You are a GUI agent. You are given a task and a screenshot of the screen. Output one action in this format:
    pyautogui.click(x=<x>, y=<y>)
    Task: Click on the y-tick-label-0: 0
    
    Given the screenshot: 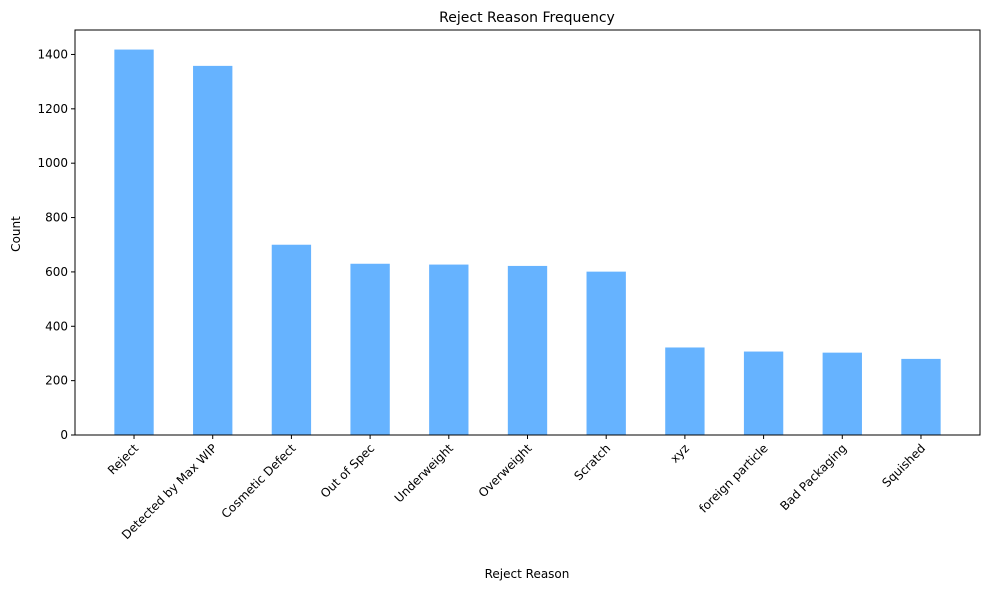 What is the action you would take?
    pyautogui.click(x=64, y=435)
    